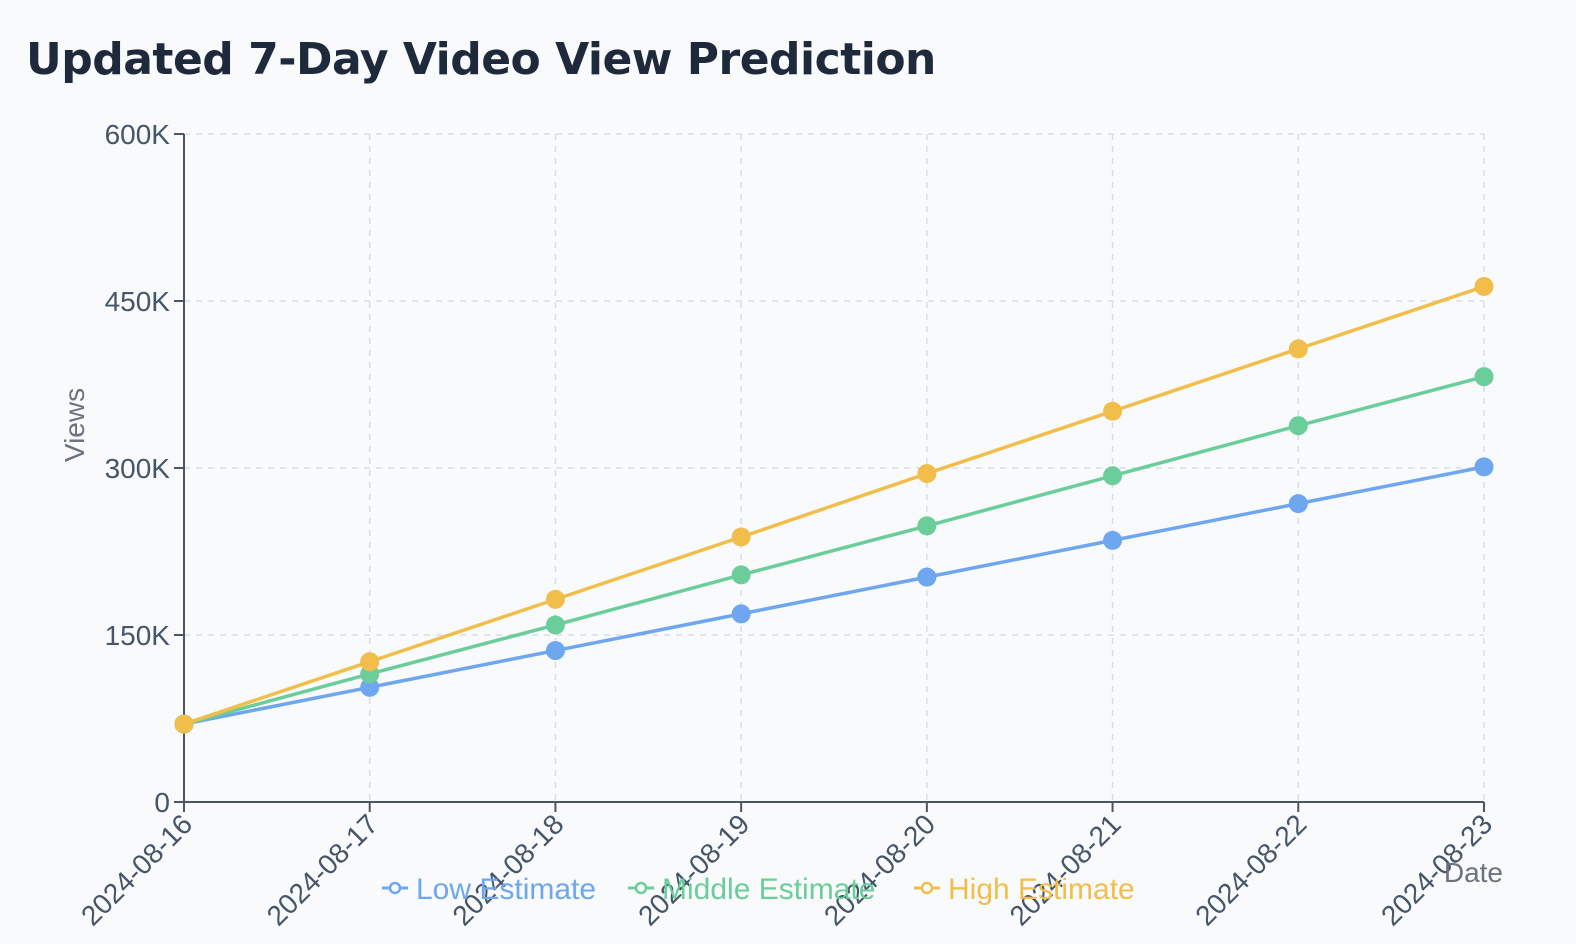  I want to click on legend-label: Low Estimate, so click(506, 889).